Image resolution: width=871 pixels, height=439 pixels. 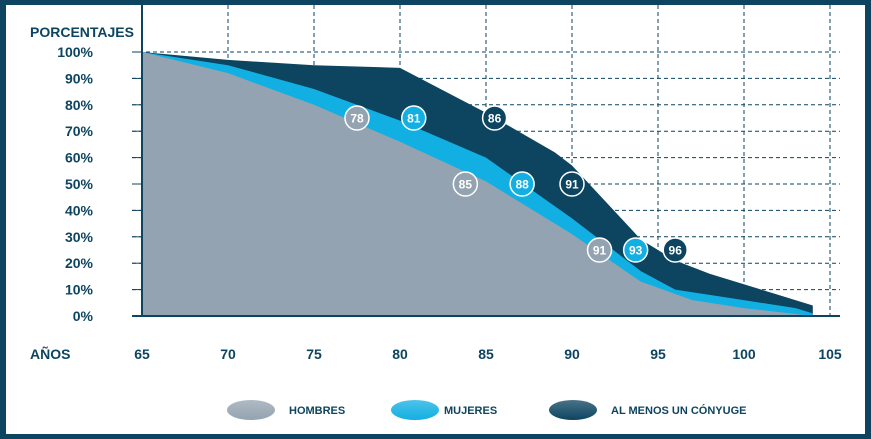 What do you see at coordinates (317, 411) in the screenshot?
I see `legend-label: HOMBRES` at bounding box center [317, 411].